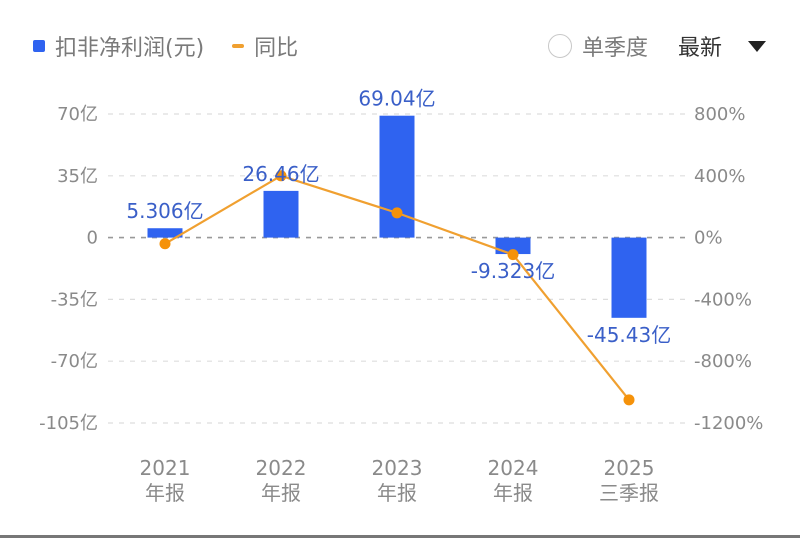 The height and width of the screenshot is (538, 800). What do you see at coordinates (396, 99) in the screenshot?
I see `bar-value-label: 69.04亿` at bounding box center [396, 99].